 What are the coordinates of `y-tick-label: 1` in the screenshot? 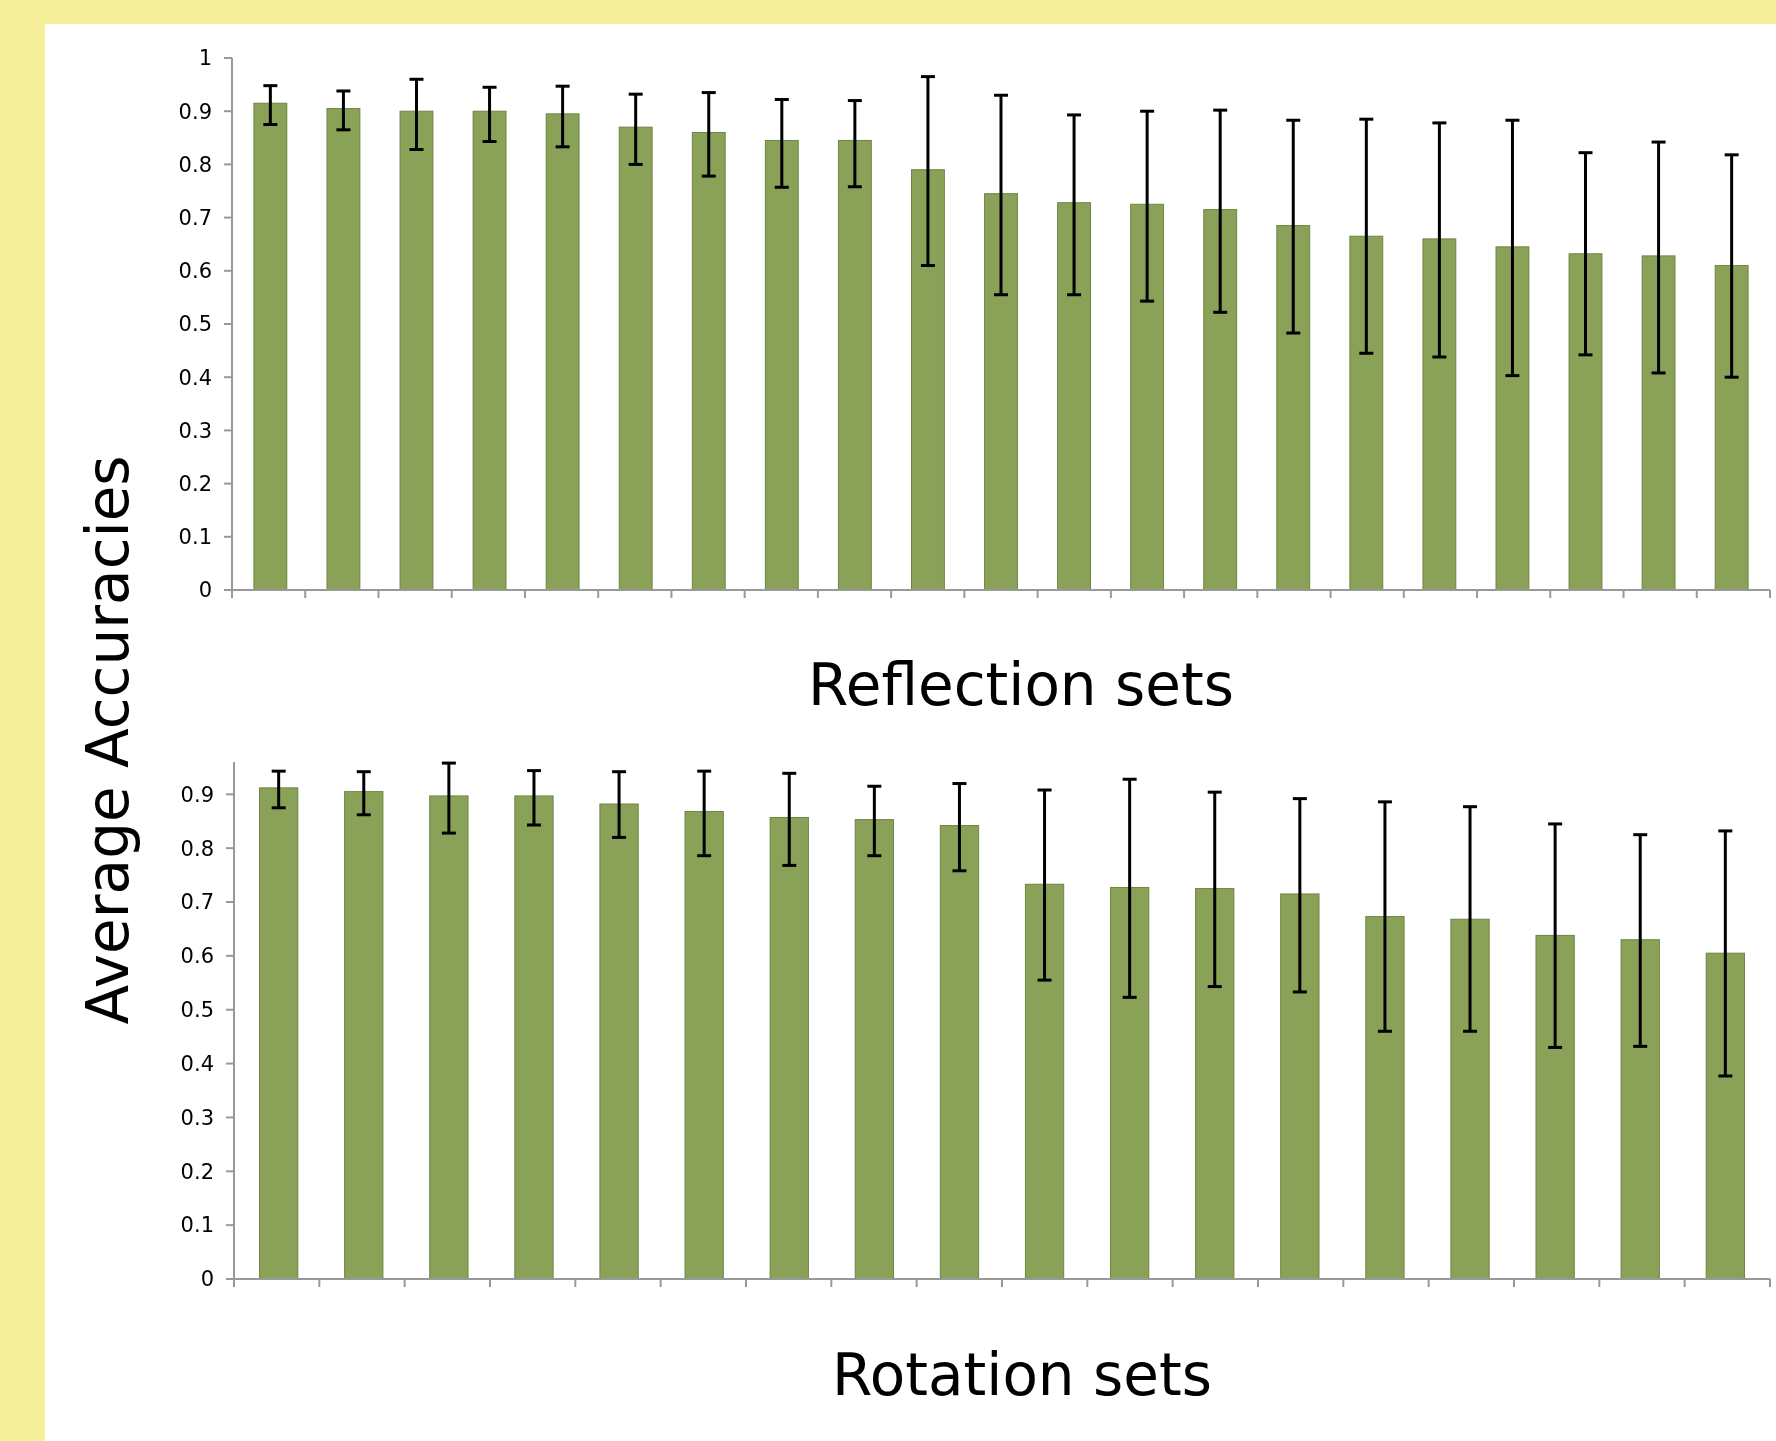 It's located at (205, 58).